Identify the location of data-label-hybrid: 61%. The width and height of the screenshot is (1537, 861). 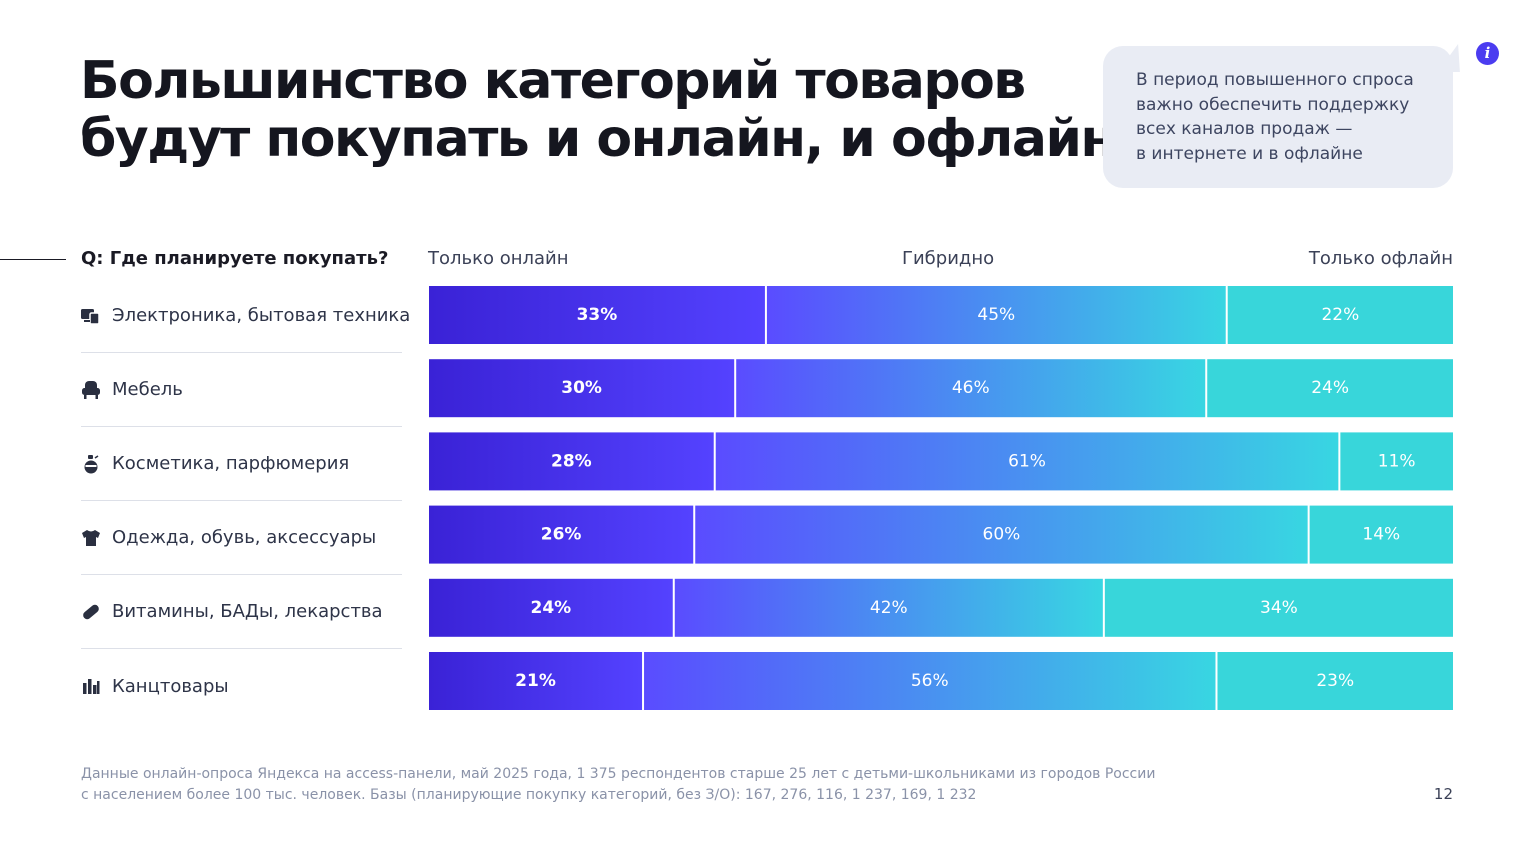
(1027, 461).